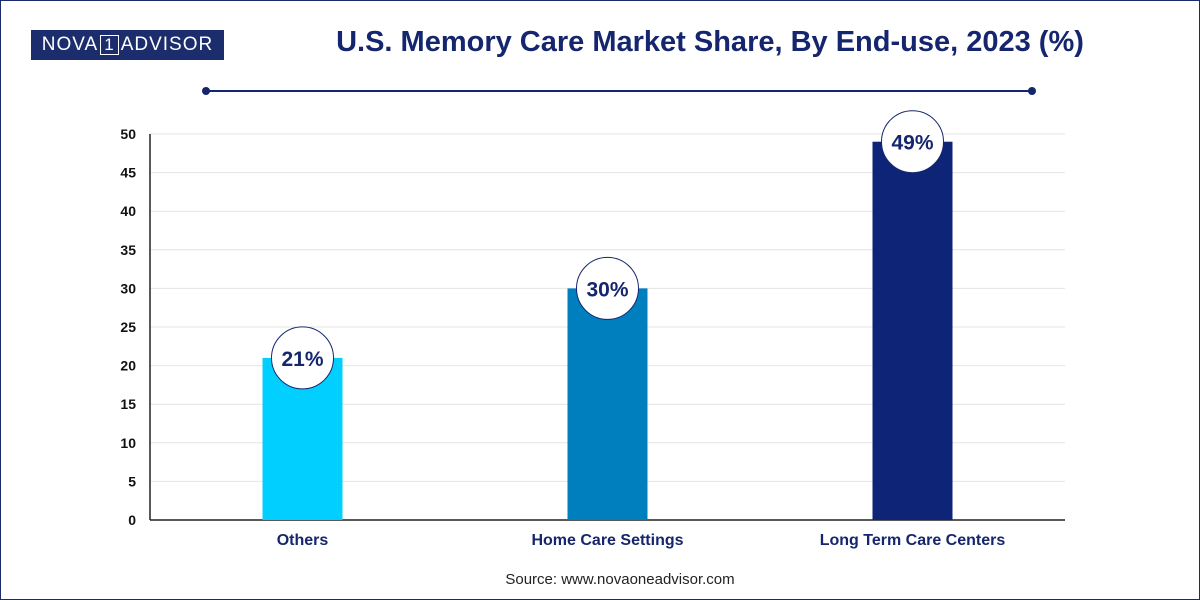 This screenshot has height=600, width=1200. I want to click on data-label-bubble-others, so click(302, 358).